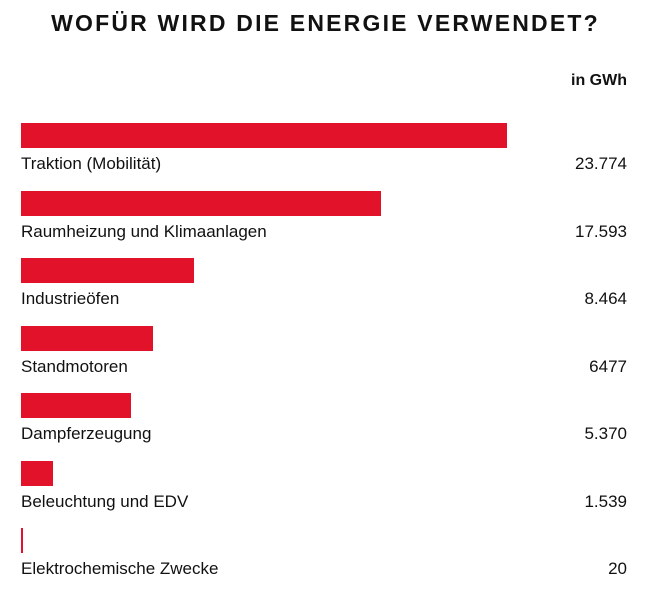 The height and width of the screenshot is (600, 651). I want to click on category-label: Traktion (Mobilität), so click(91, 163).